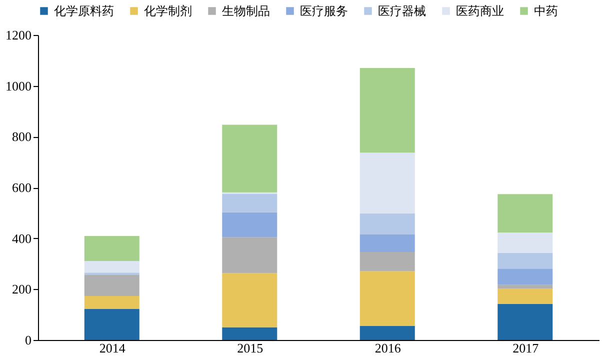 The image size is (604, 360). Describe the element at coordinates (112, 348) in the screenshot. I see `x-tick-label: 2014` at that location.